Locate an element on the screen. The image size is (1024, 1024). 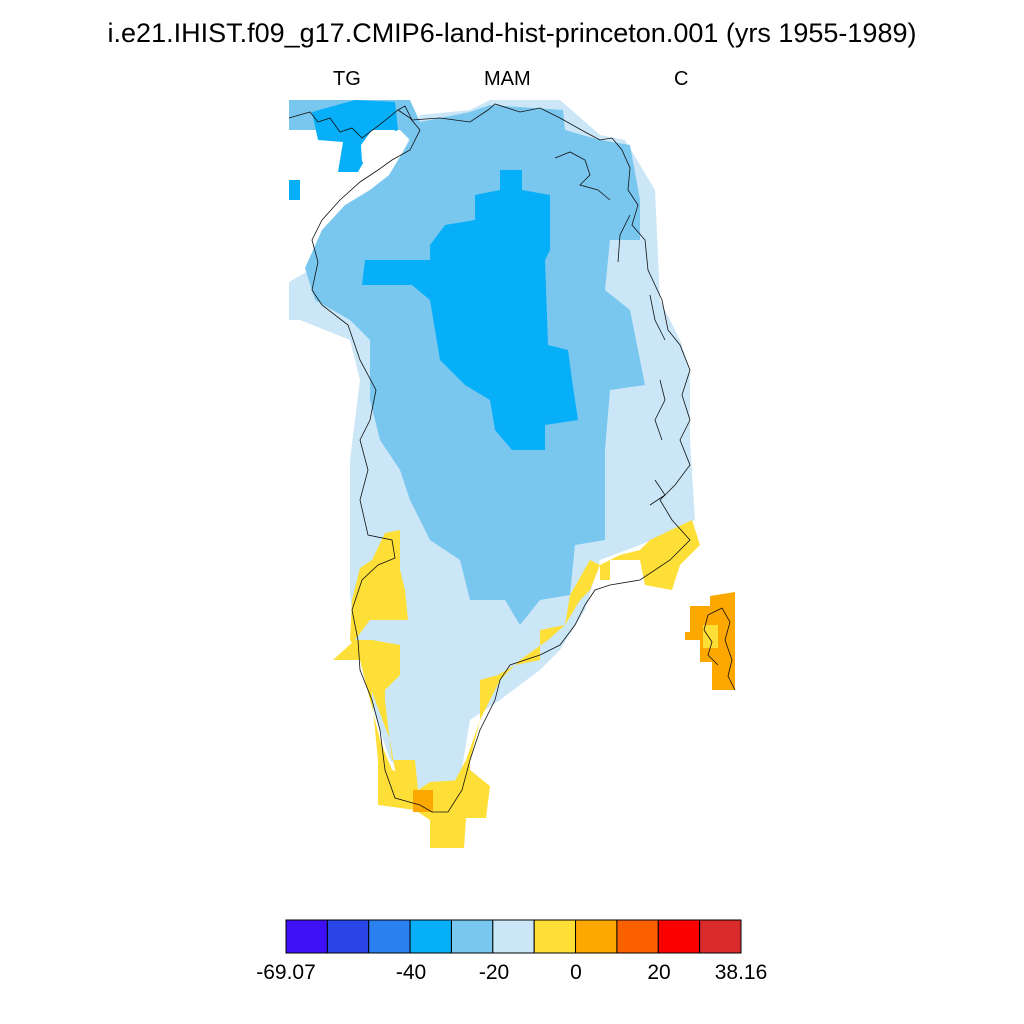
coastline-fjords is located at coordinates (610, 328).